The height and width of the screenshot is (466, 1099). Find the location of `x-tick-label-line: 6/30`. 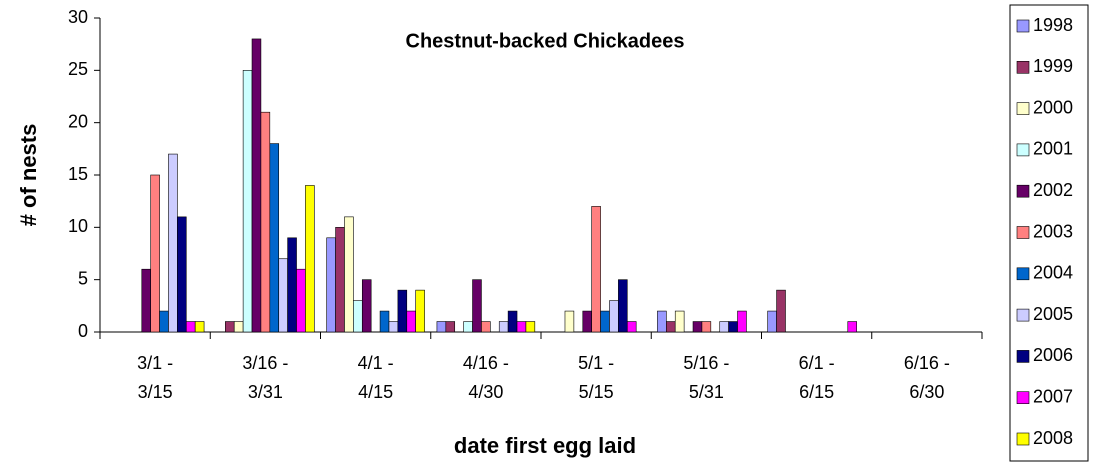

x-tick-label-line: 6/30 is located at coordinates (926, 392).